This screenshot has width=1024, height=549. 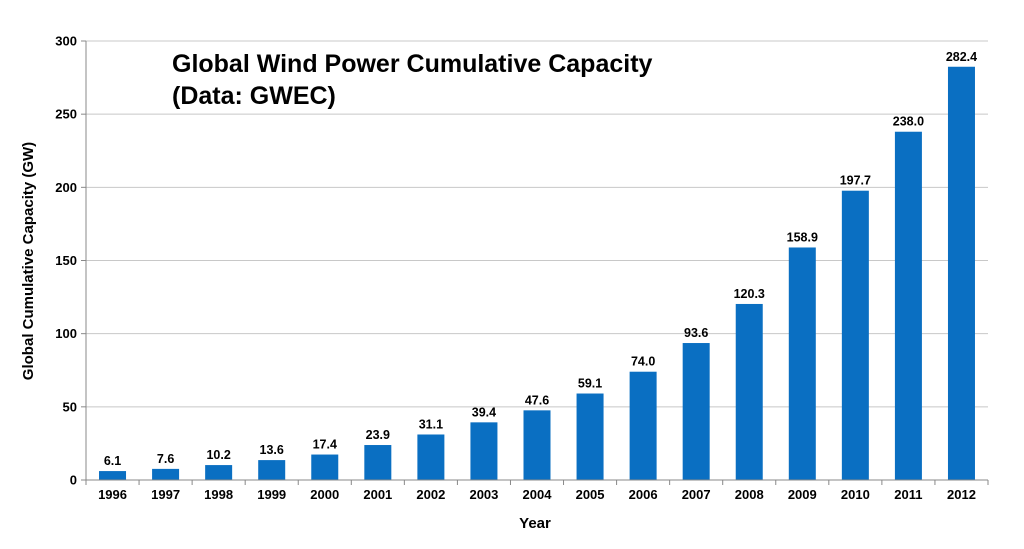 I want to click on data-label-1997: 7.6, so click(x=165, y=459).